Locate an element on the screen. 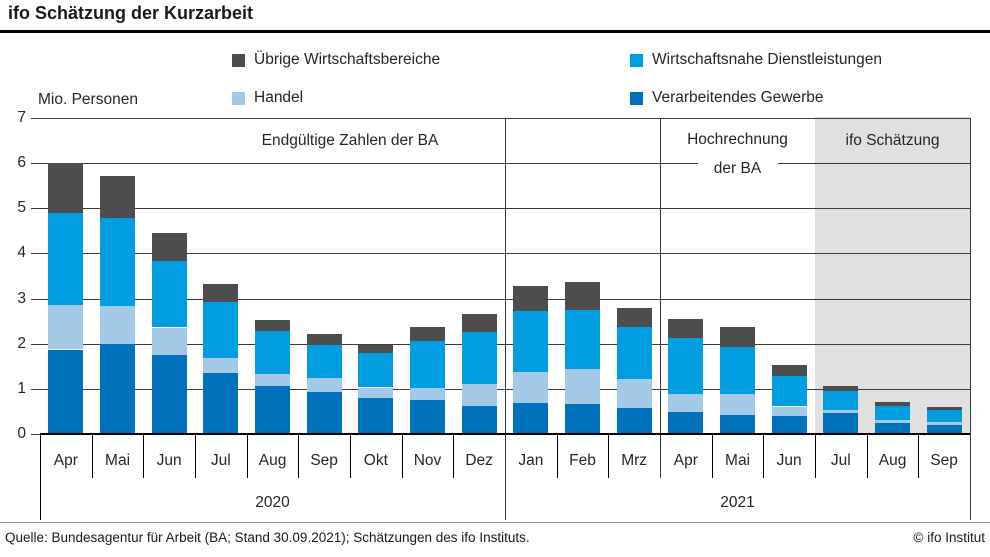  month-label: Sep is located at coordinates (944, 460).